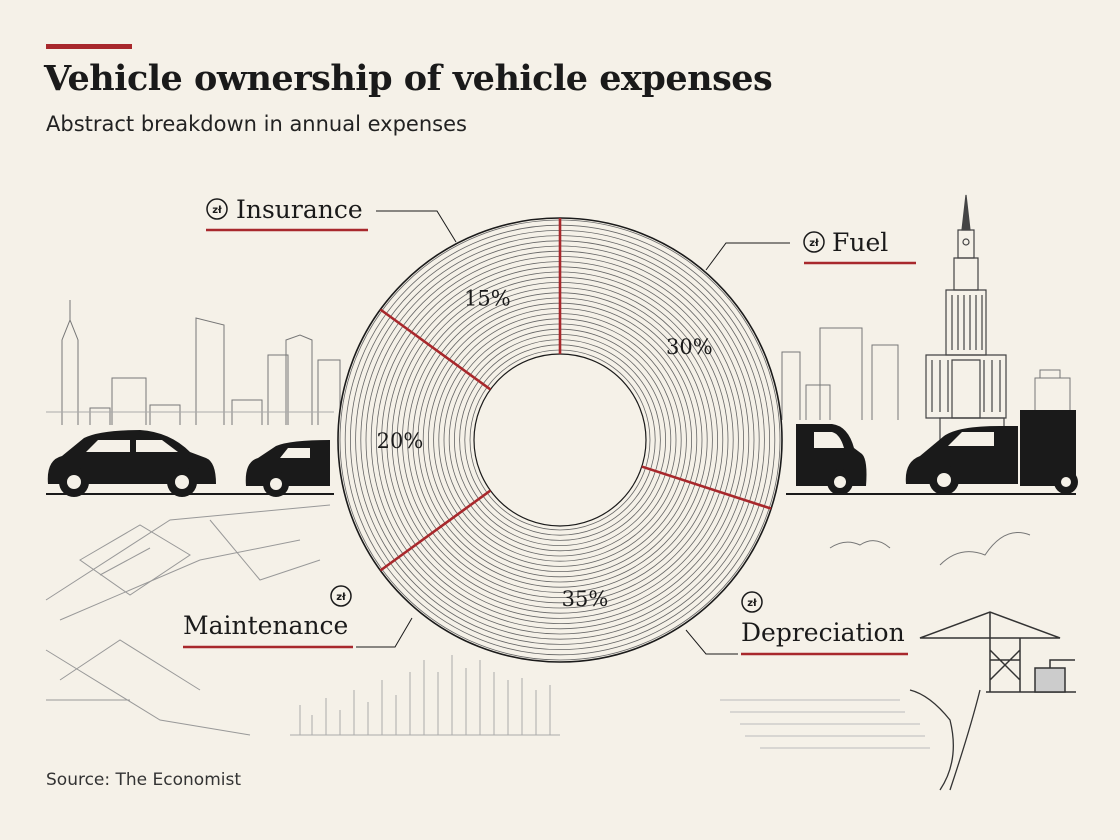  I want to click on fuel-label-group: zł Fuel, so click(810, 249).